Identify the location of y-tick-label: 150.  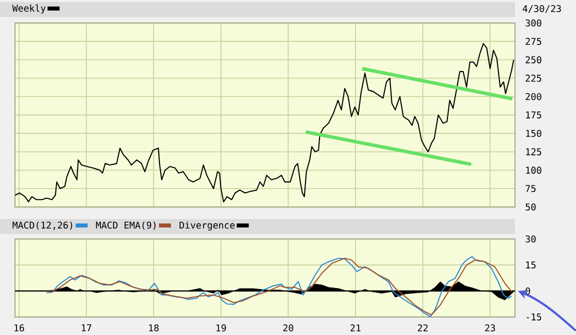
(534, 133).